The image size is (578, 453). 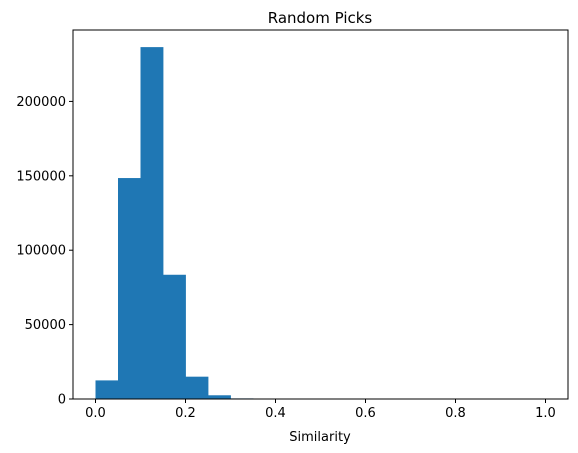 I want to click on y-tick-label: 0, so click(x=62, y=400).